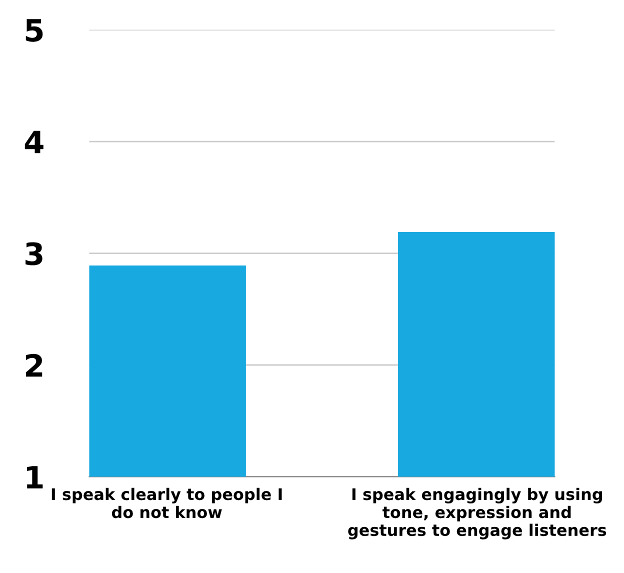  Describe the element at coordinates (34, 142) in the screenshot. I see `y-tick-label: 4` at that location.